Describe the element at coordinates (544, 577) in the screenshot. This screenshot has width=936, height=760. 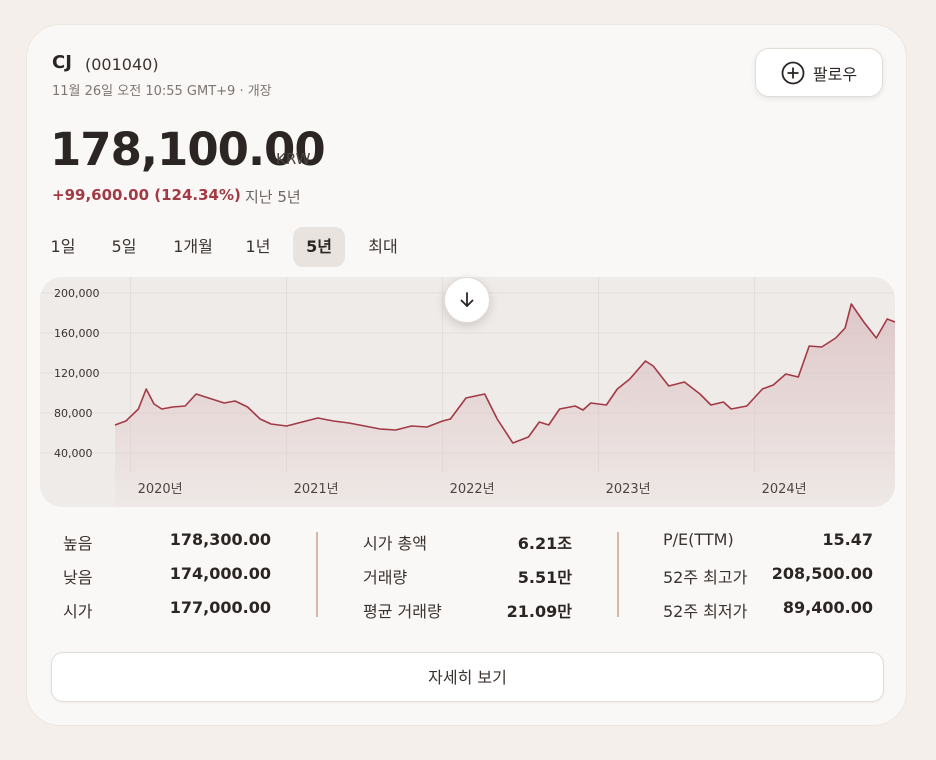
I see `stat-value-volume: 5.51만` at that location.